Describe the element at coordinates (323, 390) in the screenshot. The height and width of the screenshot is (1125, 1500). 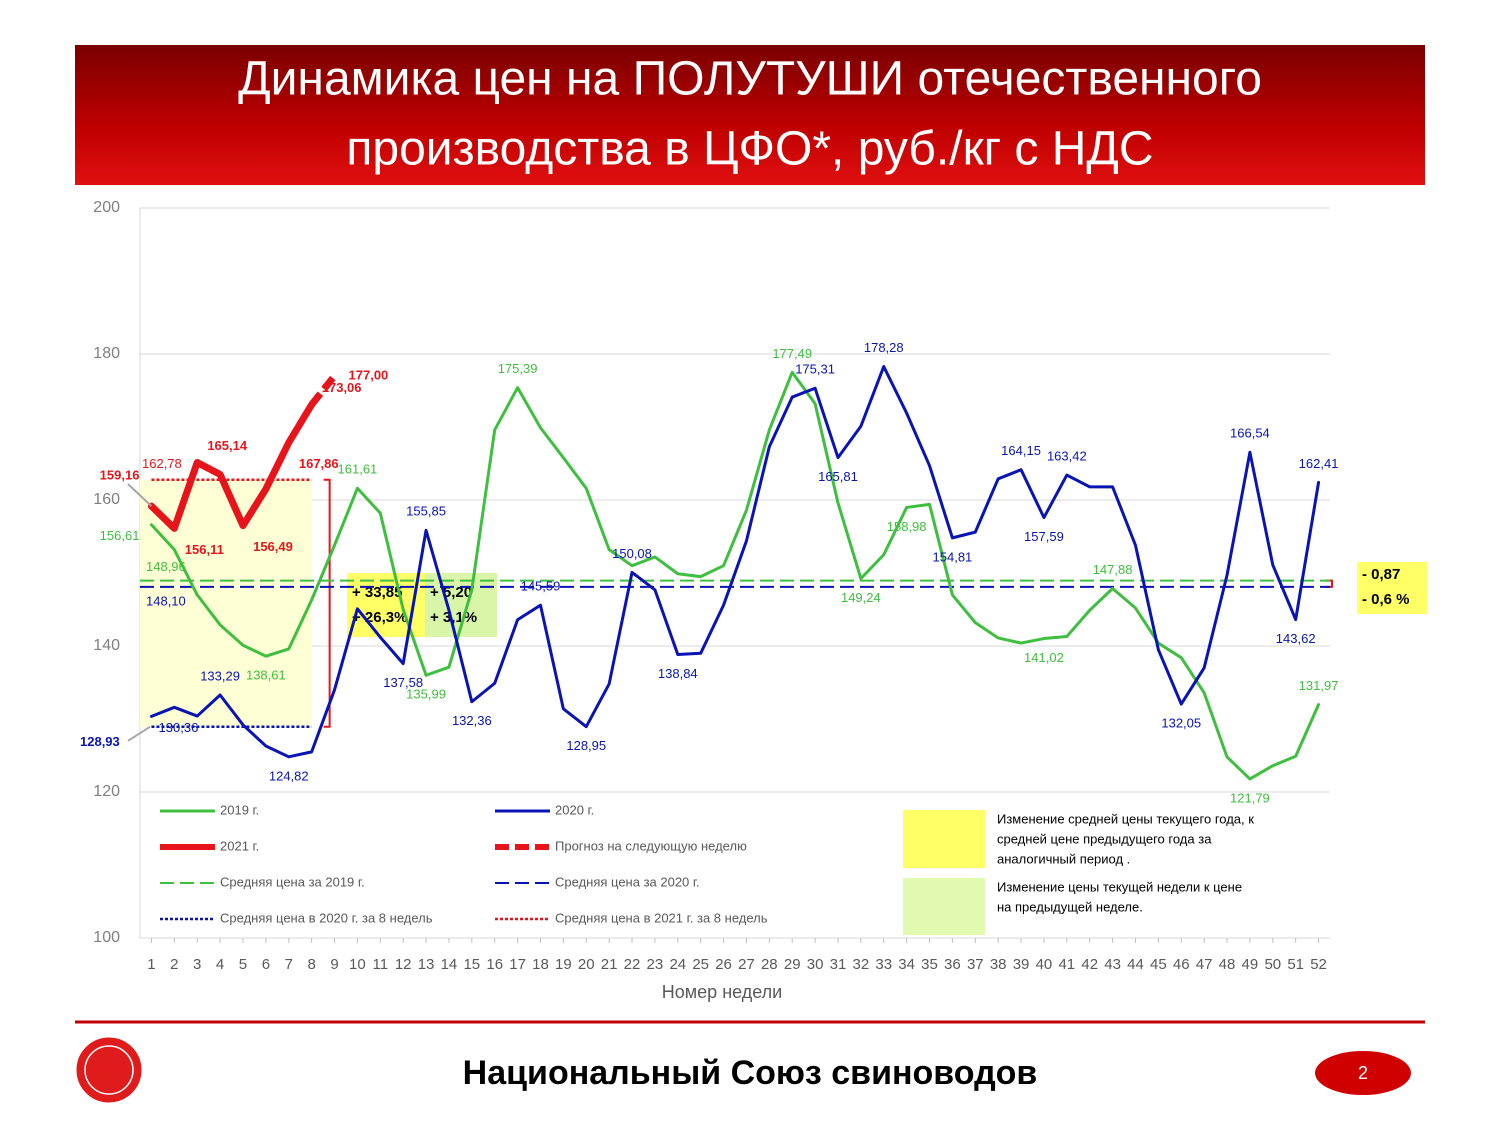
I see `series-line` at that location.